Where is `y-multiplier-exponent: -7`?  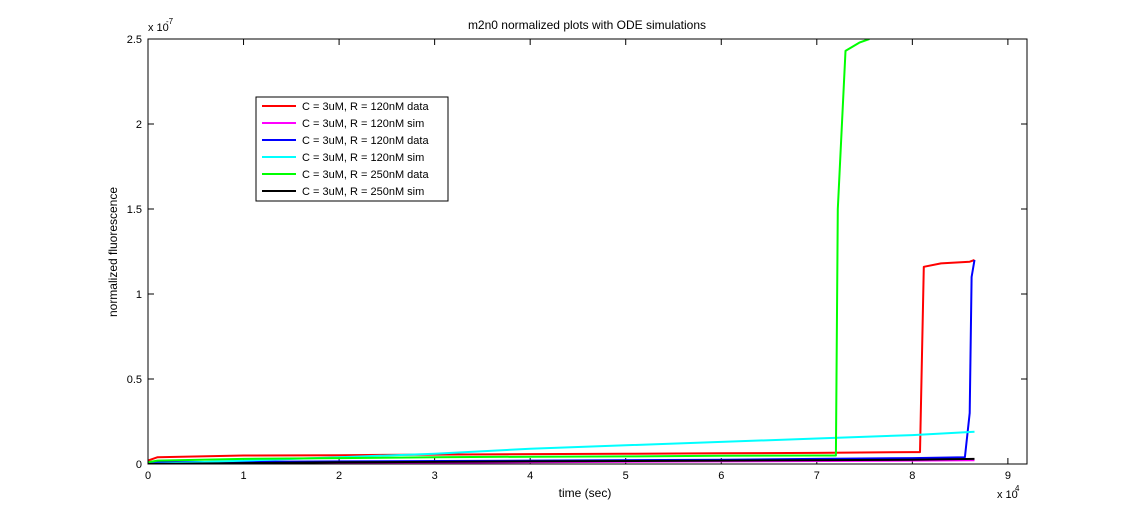
y-multiplier-exponent: -7 is located at coordinates (170, 21).